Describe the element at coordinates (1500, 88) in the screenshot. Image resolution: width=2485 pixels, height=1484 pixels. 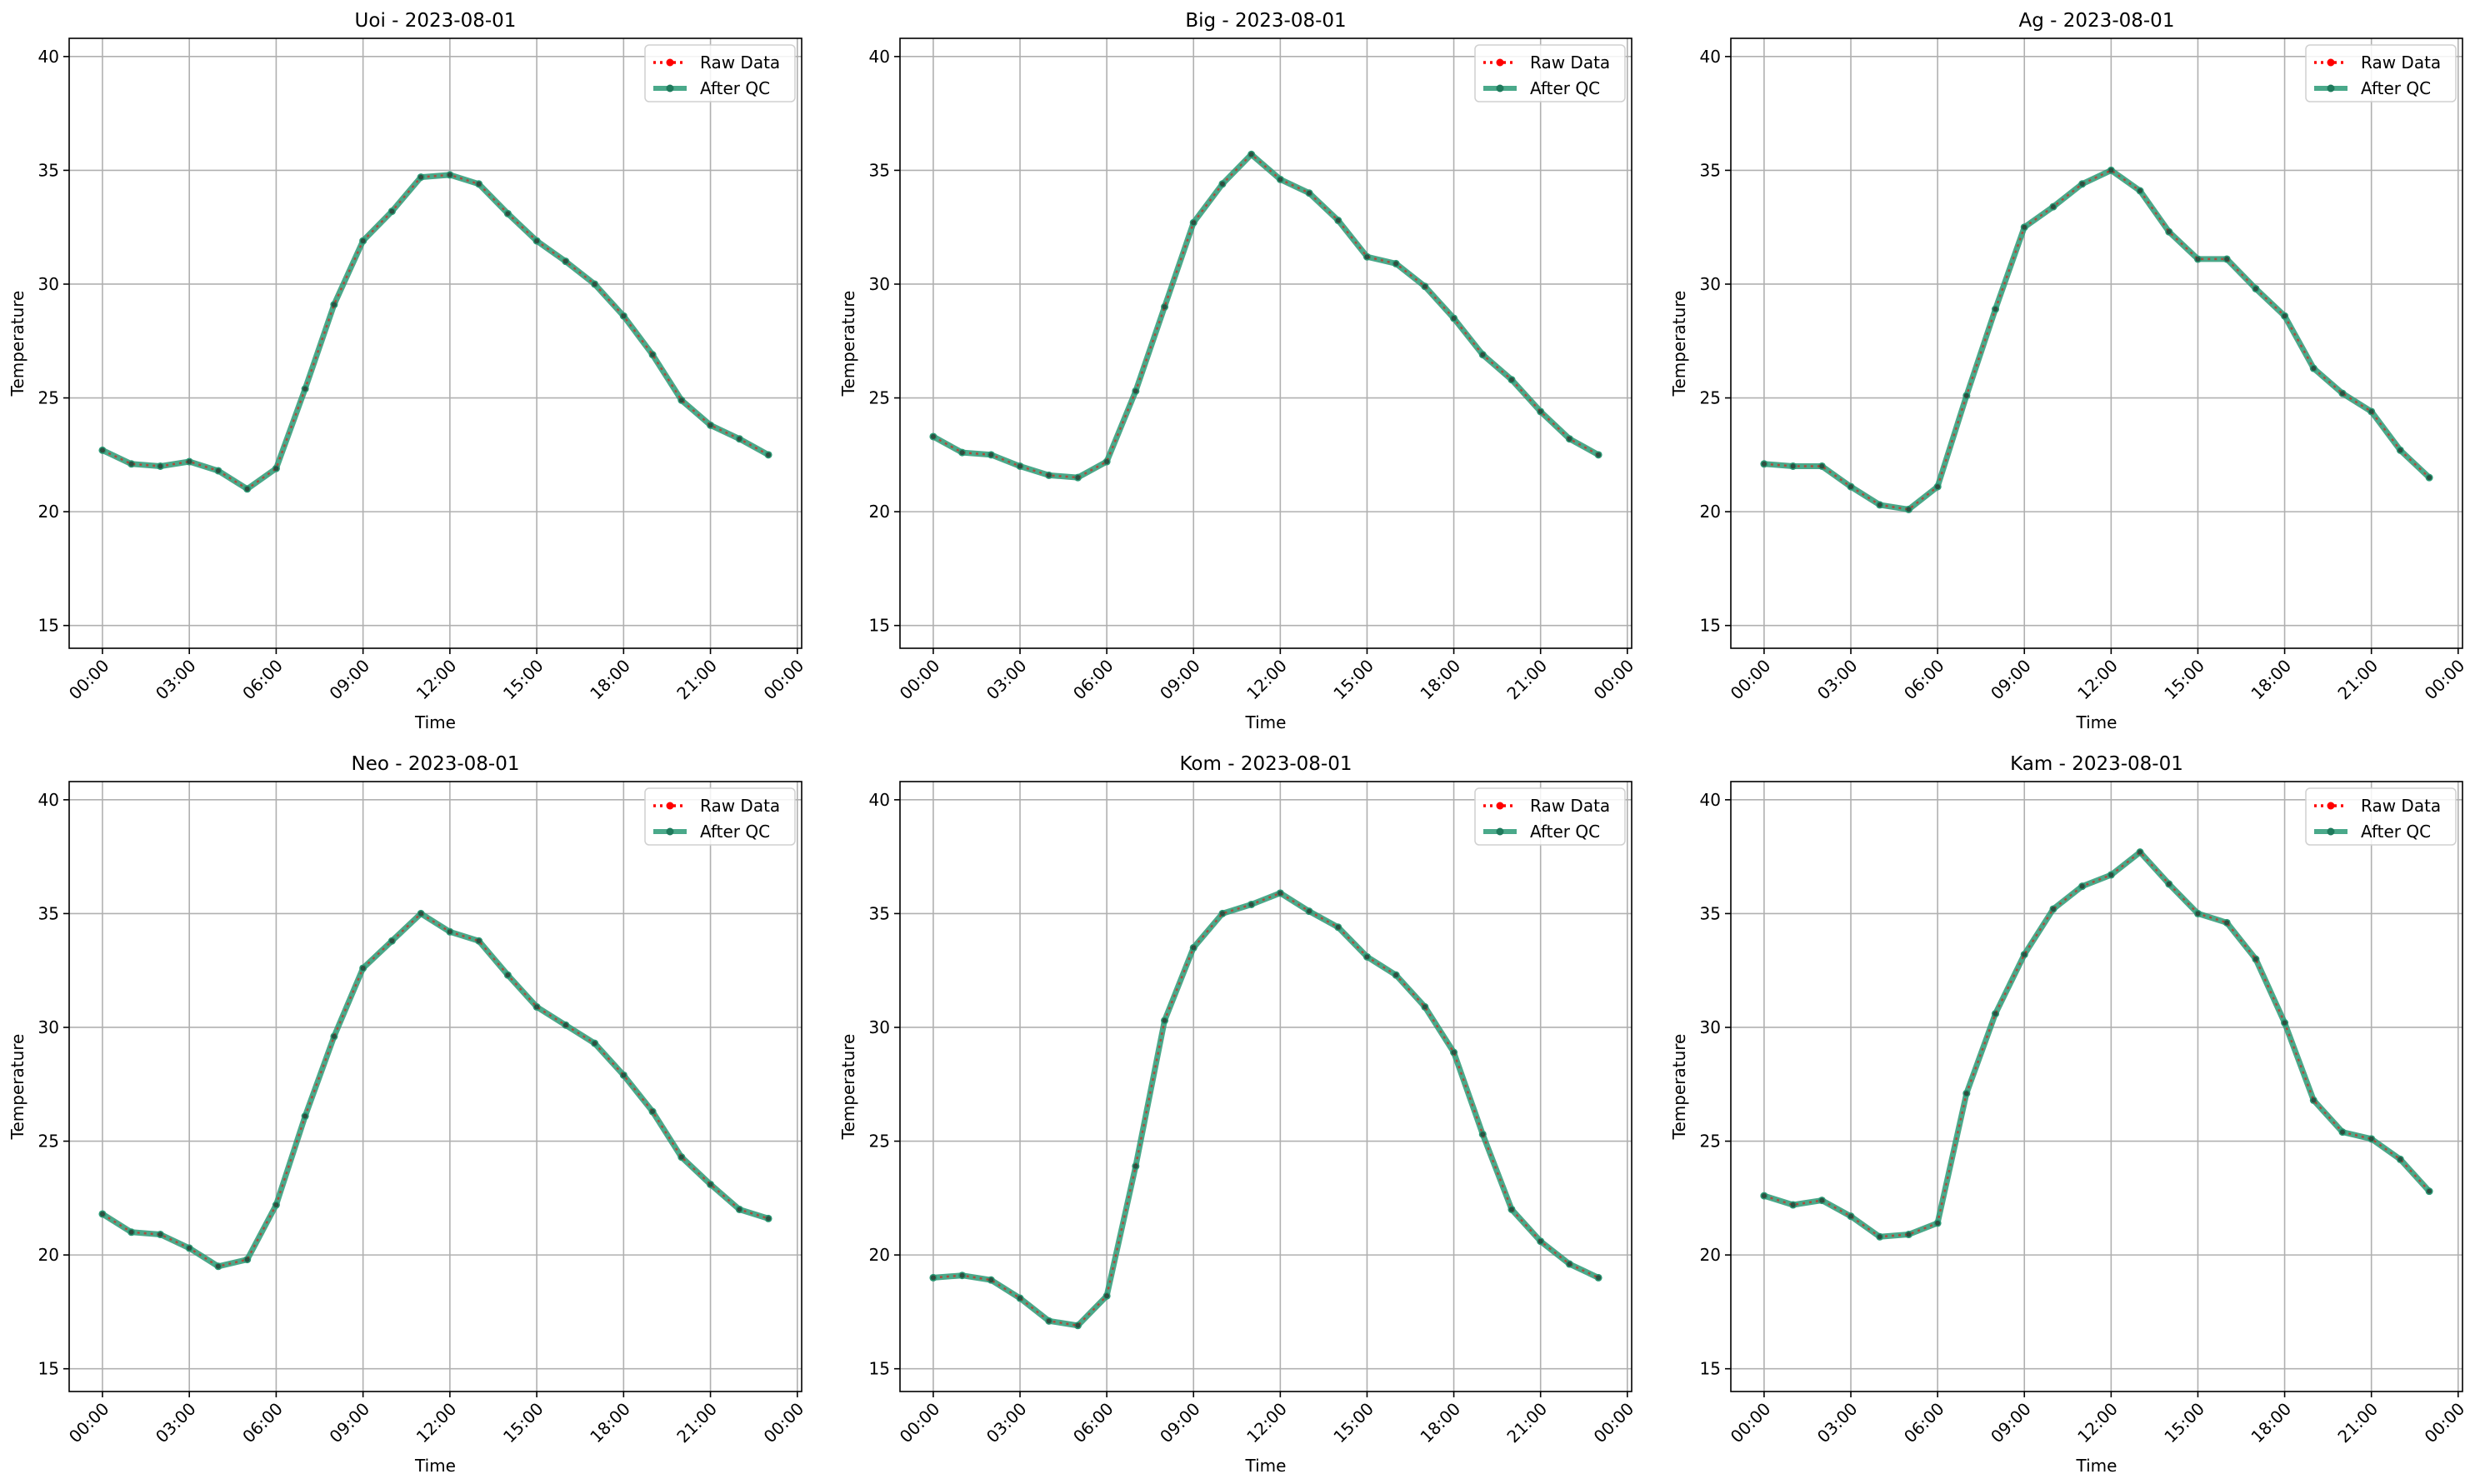
I see `legend-marker-after-qc` at that location.